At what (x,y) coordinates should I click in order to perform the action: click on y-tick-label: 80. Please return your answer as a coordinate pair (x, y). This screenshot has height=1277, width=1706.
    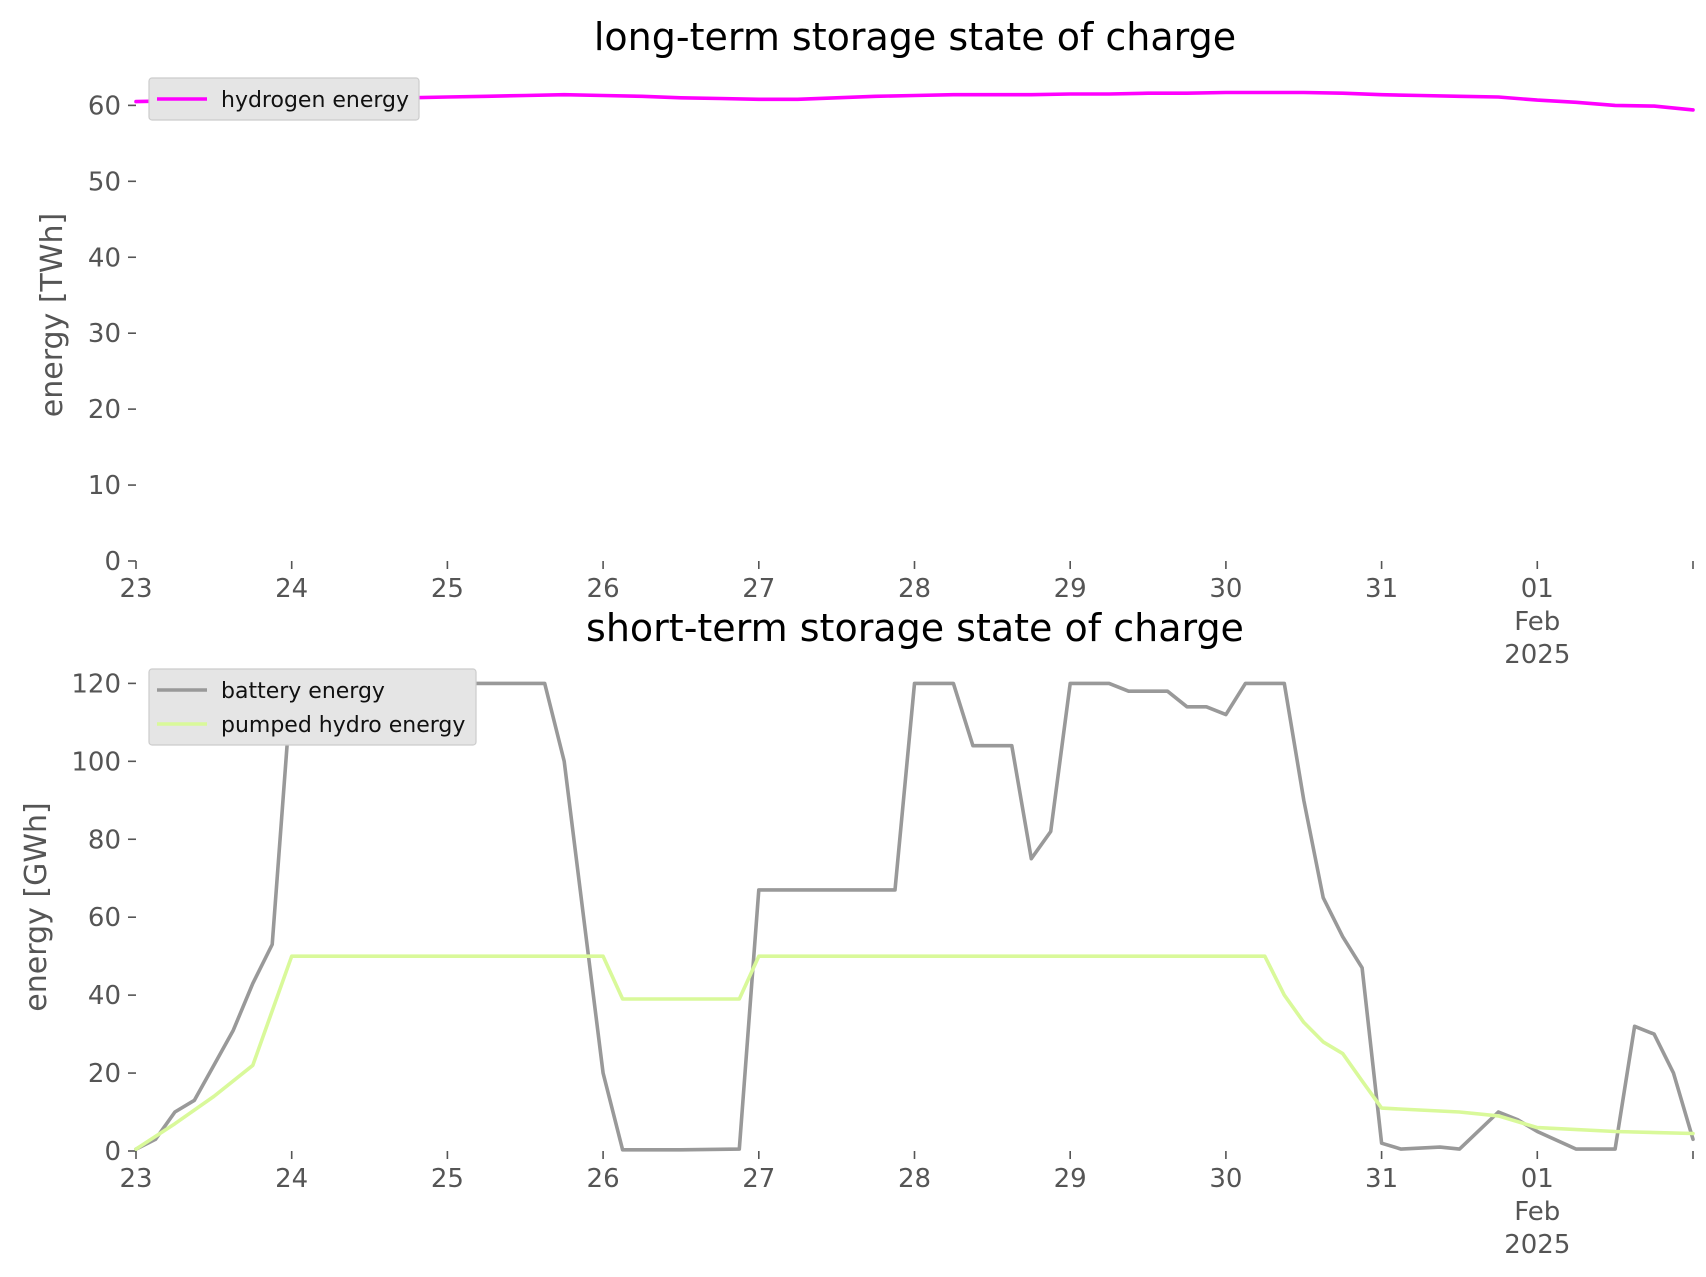
    Looking at the image, I should click on (104, 840).